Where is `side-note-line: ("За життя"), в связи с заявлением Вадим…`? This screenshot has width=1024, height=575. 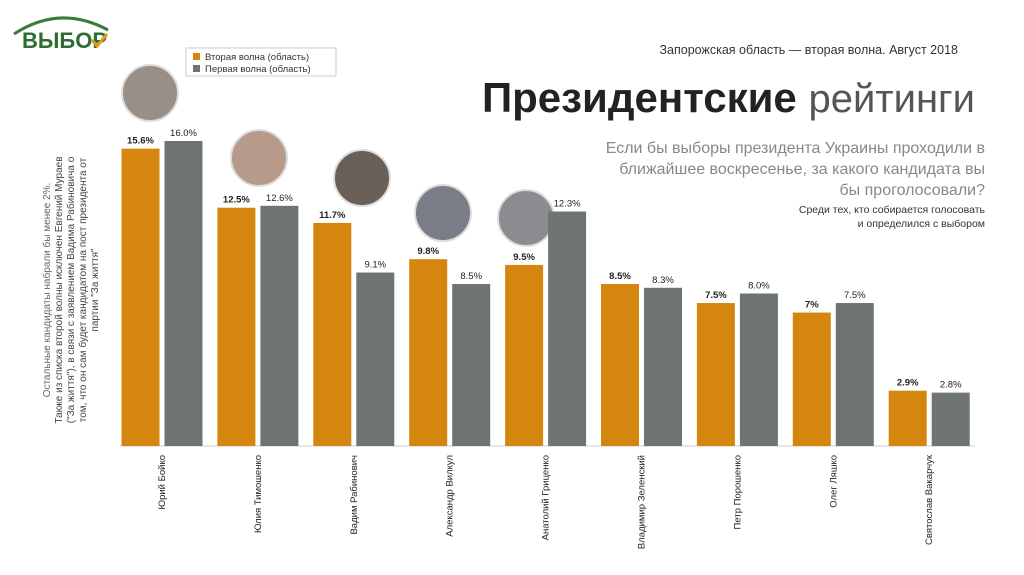
side-note-line: ("За життя"), в связи с заявлением Вадим… is located at coordinates (71, 289).